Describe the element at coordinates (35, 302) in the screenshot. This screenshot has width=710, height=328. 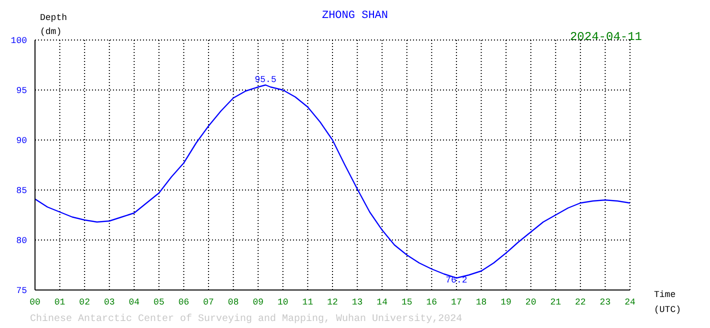
I see `x-tick-label: 00` at that location.